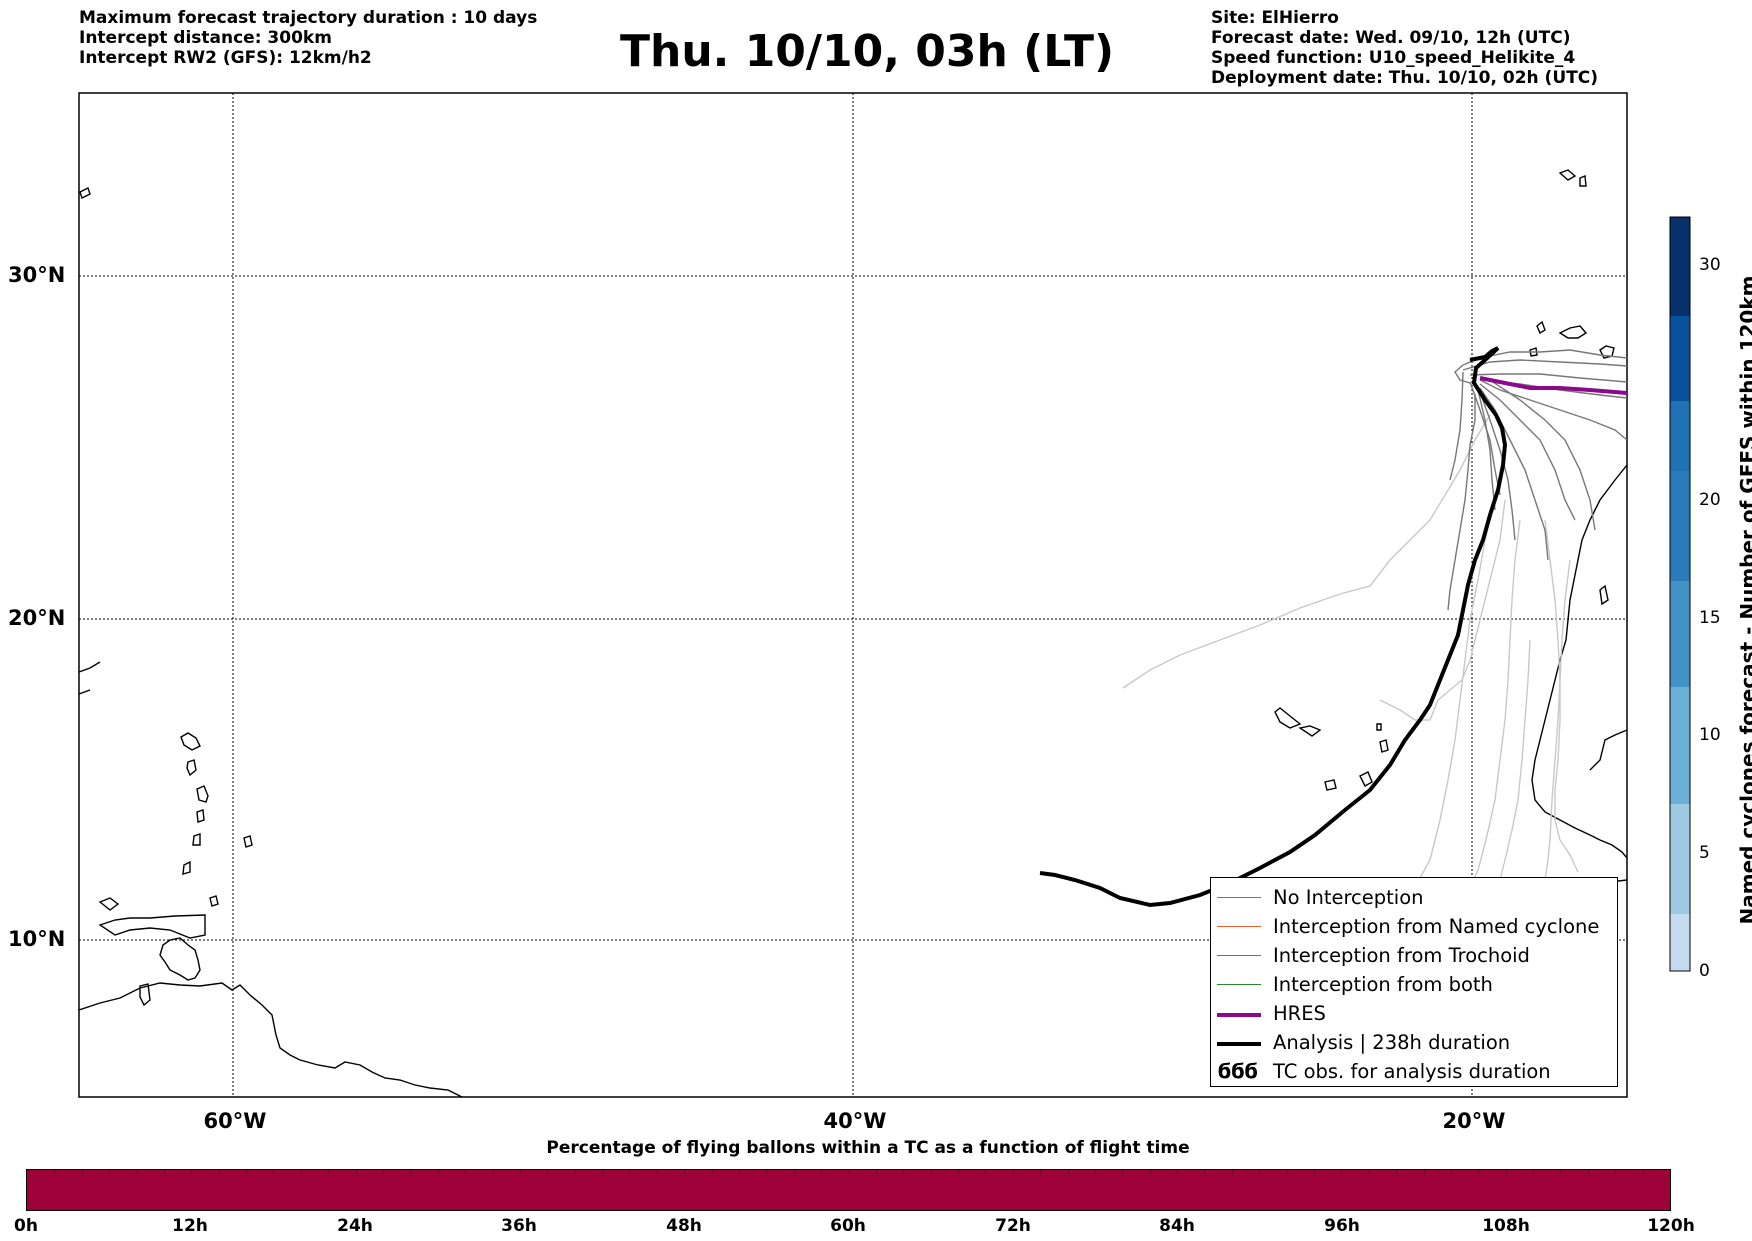 This screenshot has height=1241, width=1752. What do you see at coordinates (235, 1121) in the screenshot?
I see `lon-label-60w: 60°W` at bounding box center [235, 1121].